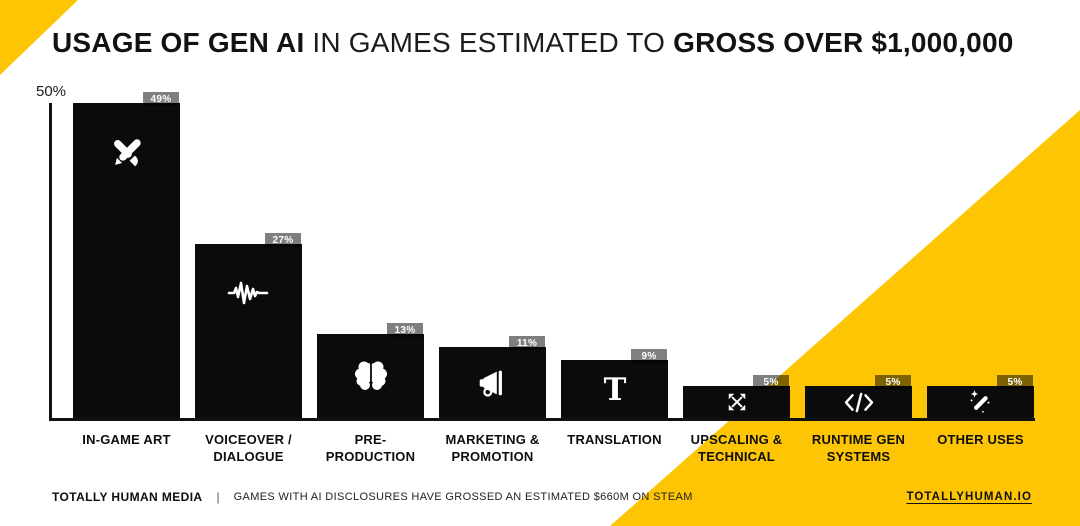 The image size is (1080, 526). What do you see at coordinates (126, 260) in the screenshot?
I see `bar-in-game-art` at bounding box center [126, 260].